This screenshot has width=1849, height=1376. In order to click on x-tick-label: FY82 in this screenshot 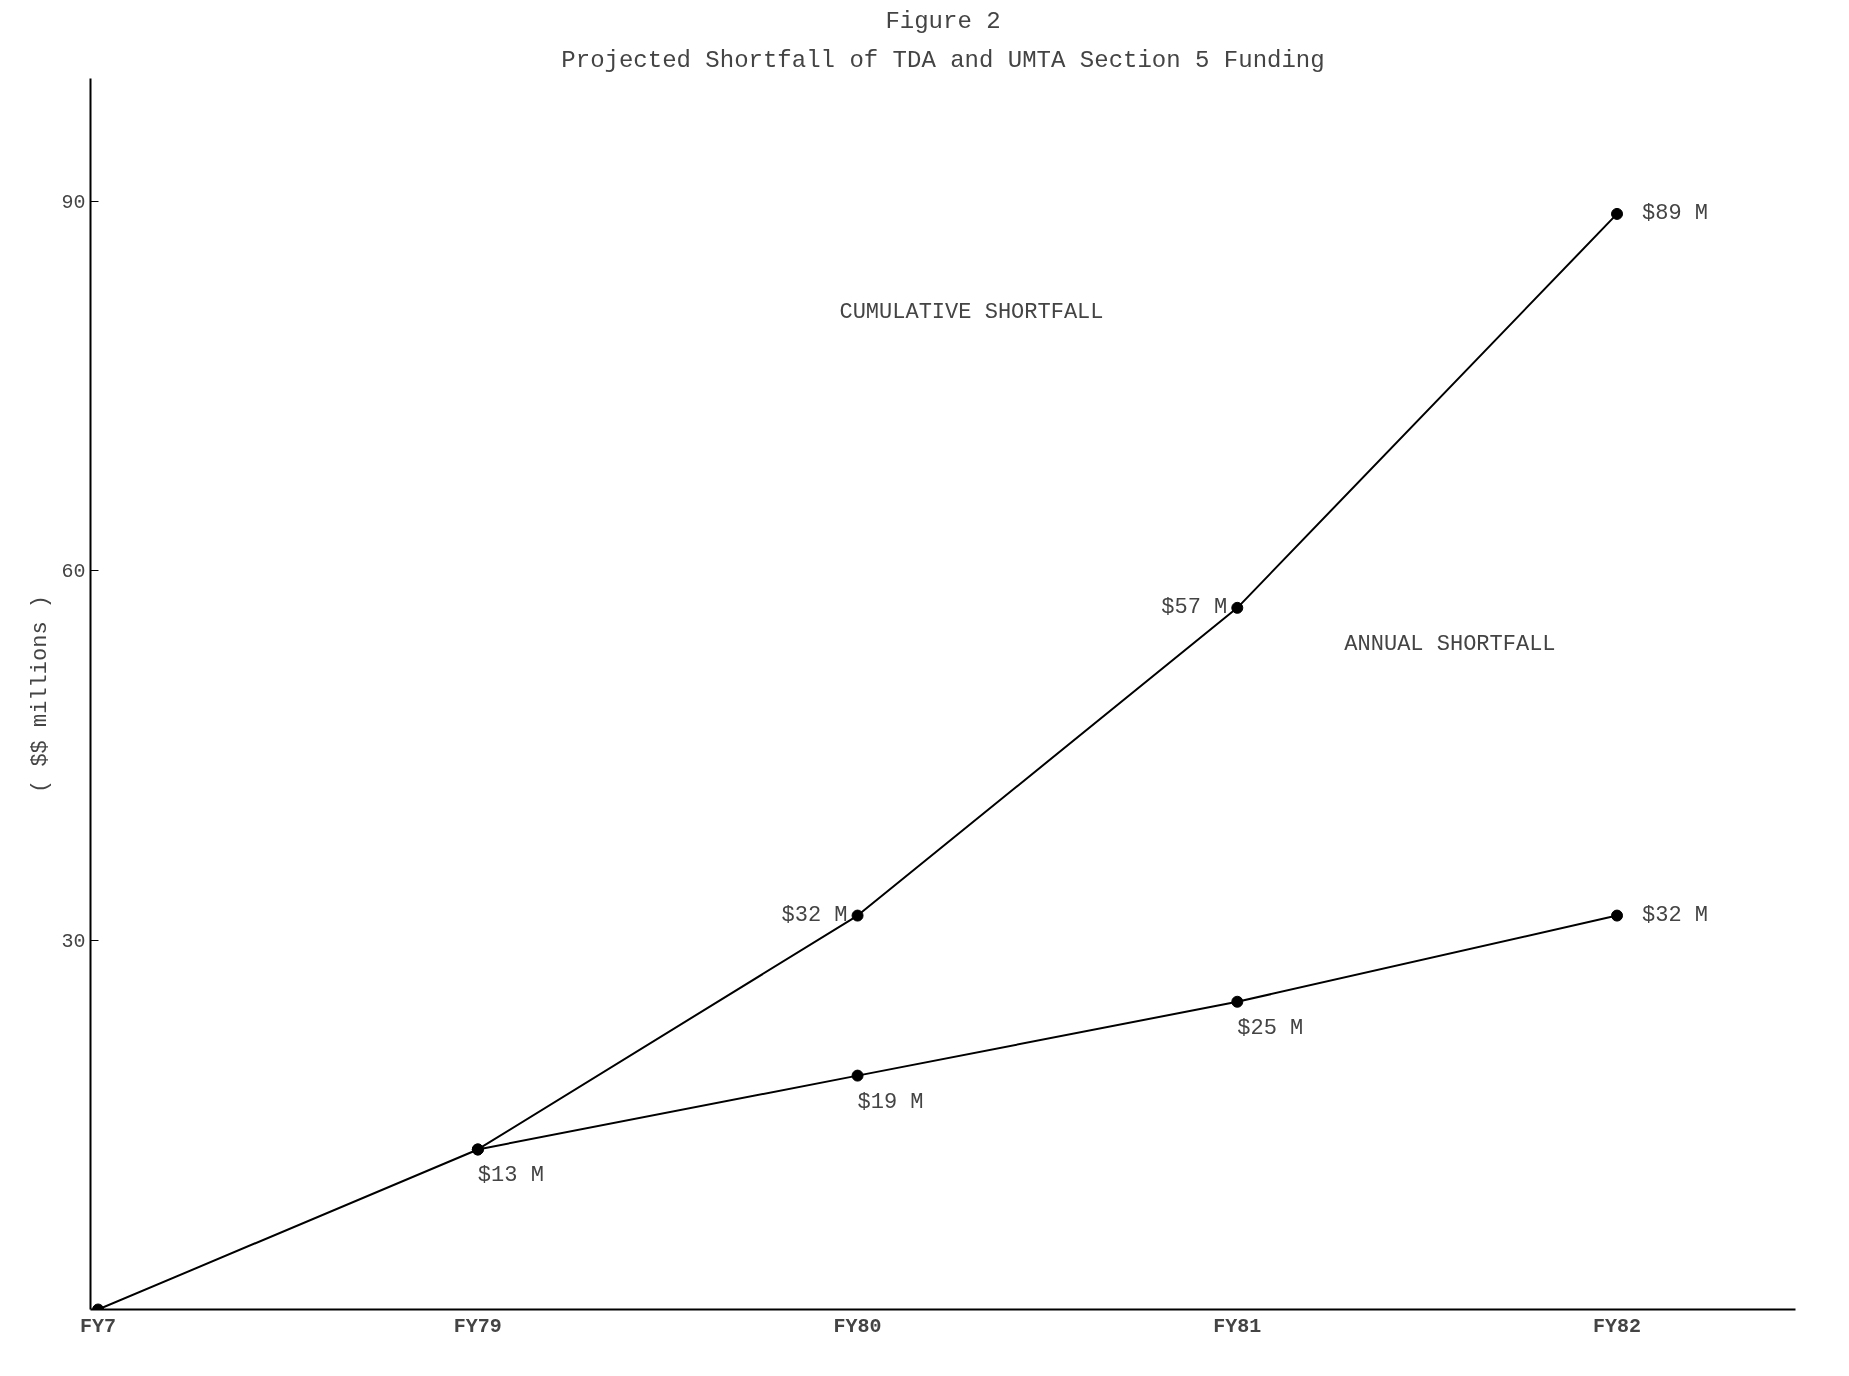, I will do `click(1617, 1326)`.